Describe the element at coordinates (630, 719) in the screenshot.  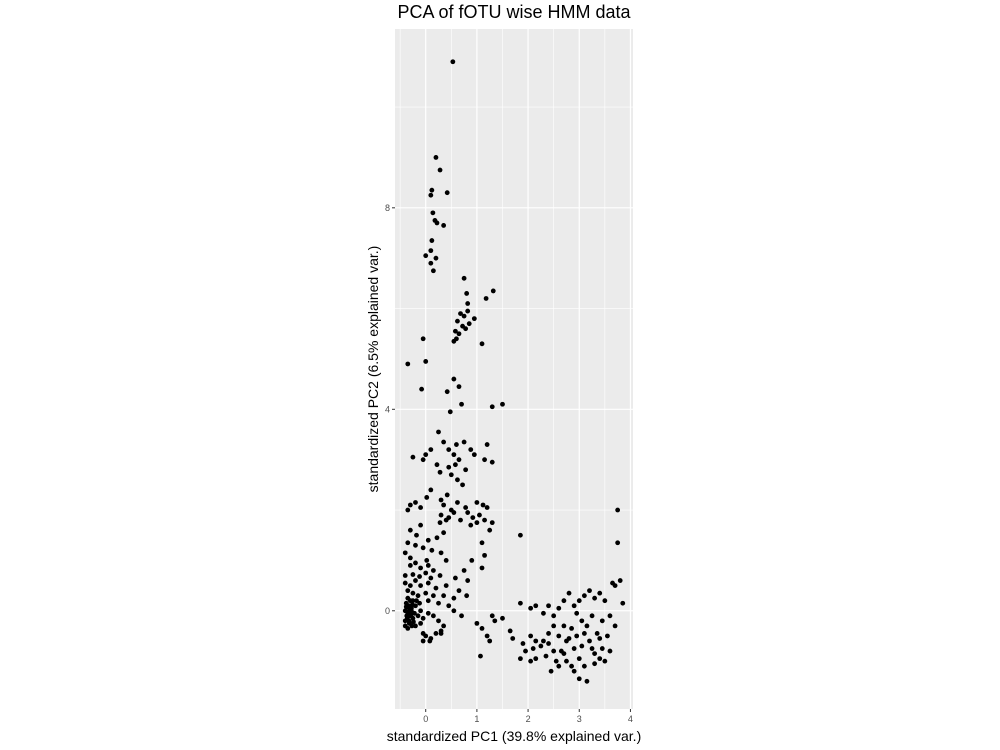
I see `x-tick-label: 4` at that location.